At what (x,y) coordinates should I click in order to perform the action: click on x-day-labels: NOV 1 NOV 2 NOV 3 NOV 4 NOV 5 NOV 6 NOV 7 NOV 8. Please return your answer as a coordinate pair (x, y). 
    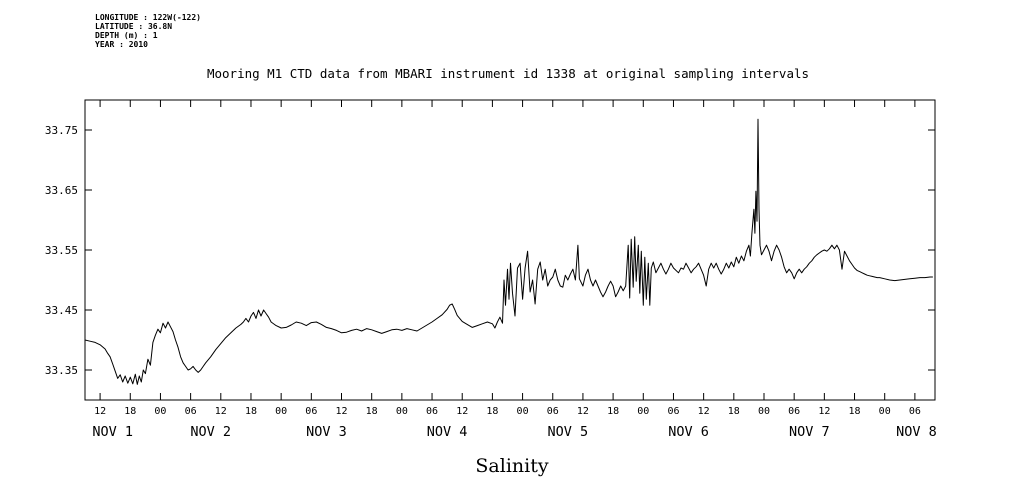
    Looking at the image, I should click on (514, 432).